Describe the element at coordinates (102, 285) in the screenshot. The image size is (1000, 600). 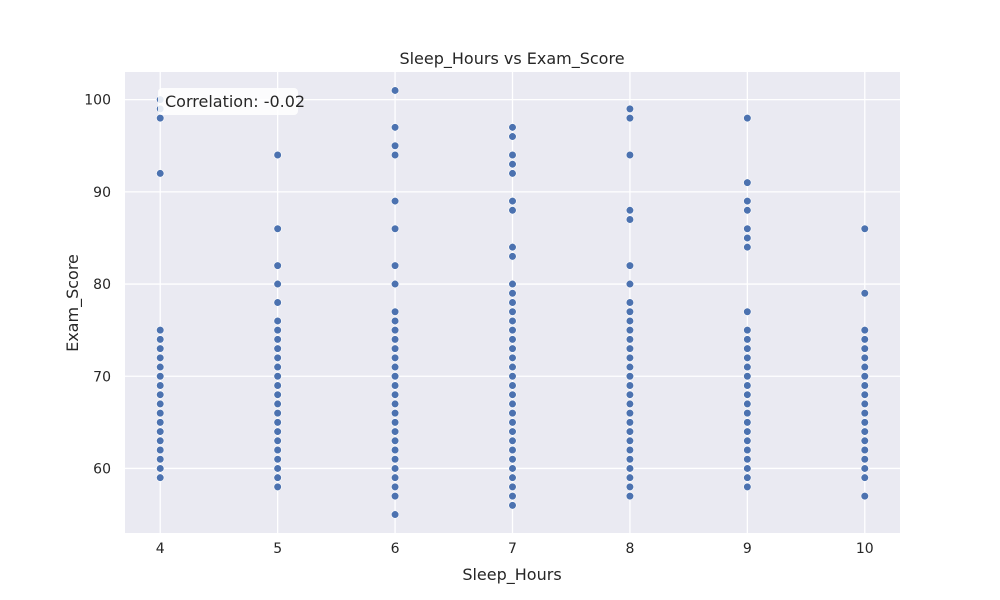
I see `y-tick-label: 80` at that location.